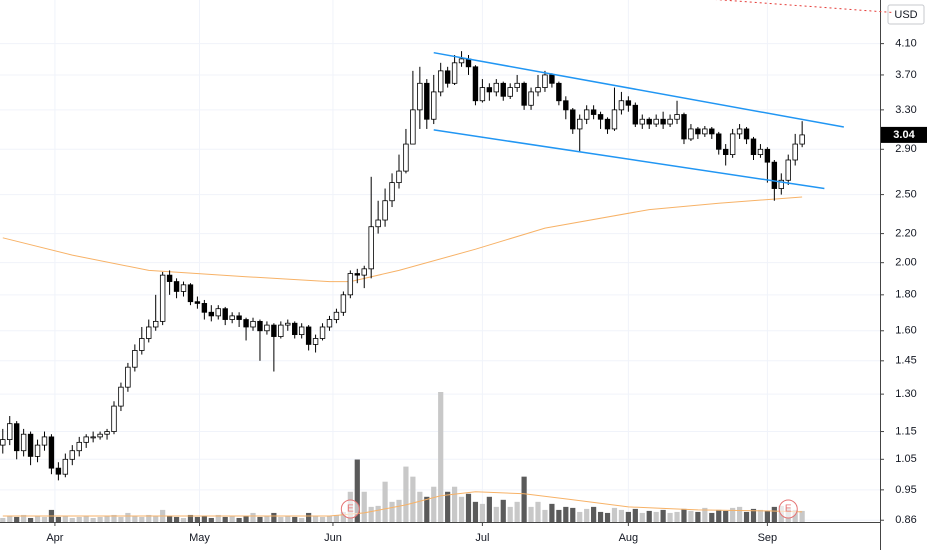 The image size is (932, 550). I want to click on y-tick-label: 2.90, so click(905, 149).